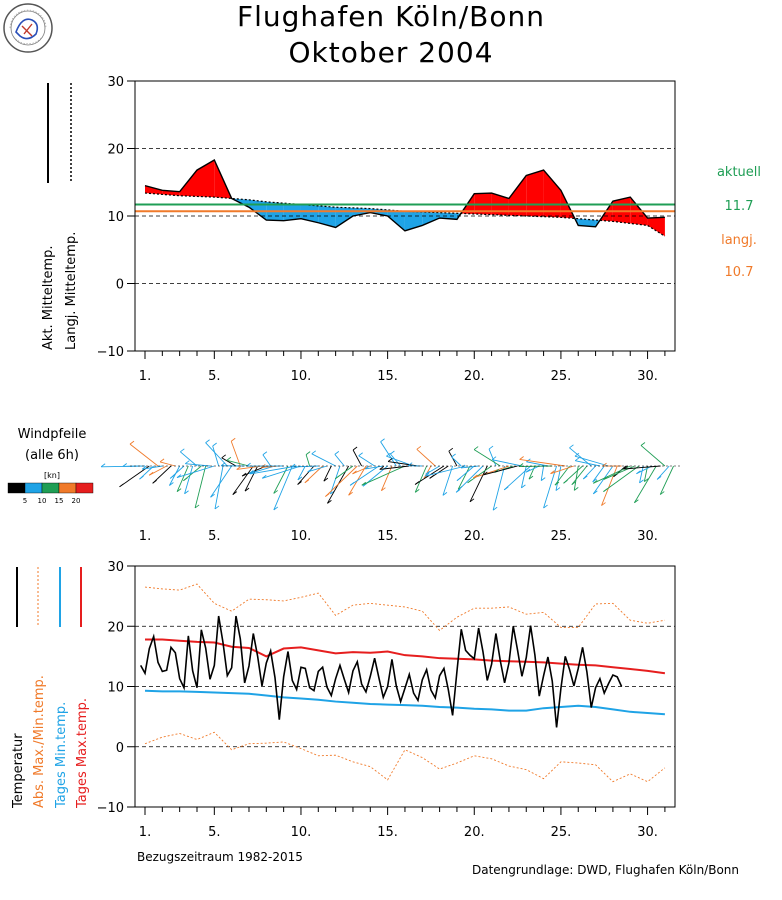  What do you see at coordinates (647, 832) in the screenshot?
I see `x-tick-label: 30.` at bounding box center [647, 832].